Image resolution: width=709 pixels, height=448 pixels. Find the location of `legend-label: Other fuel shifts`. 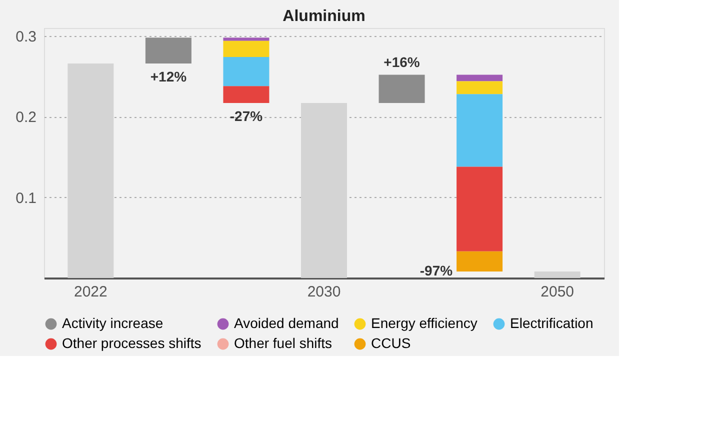

legend-label: Other fuel shifts is located at coordinates (283, 343).